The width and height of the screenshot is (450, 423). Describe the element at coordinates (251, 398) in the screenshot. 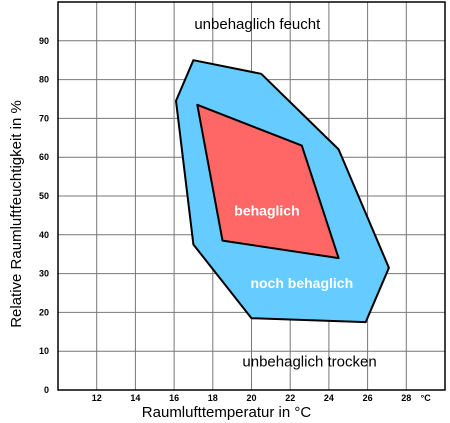

I see `x-tick-label: 20` at that location.